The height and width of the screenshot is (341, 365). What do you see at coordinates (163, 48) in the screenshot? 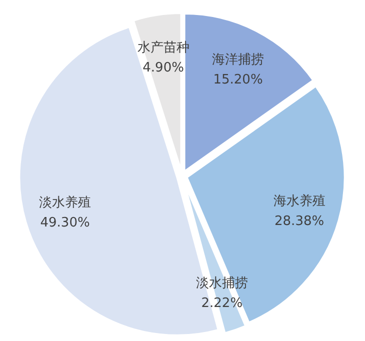
I see `slice-label: 水产苗种` at bounding box center [163, 48].